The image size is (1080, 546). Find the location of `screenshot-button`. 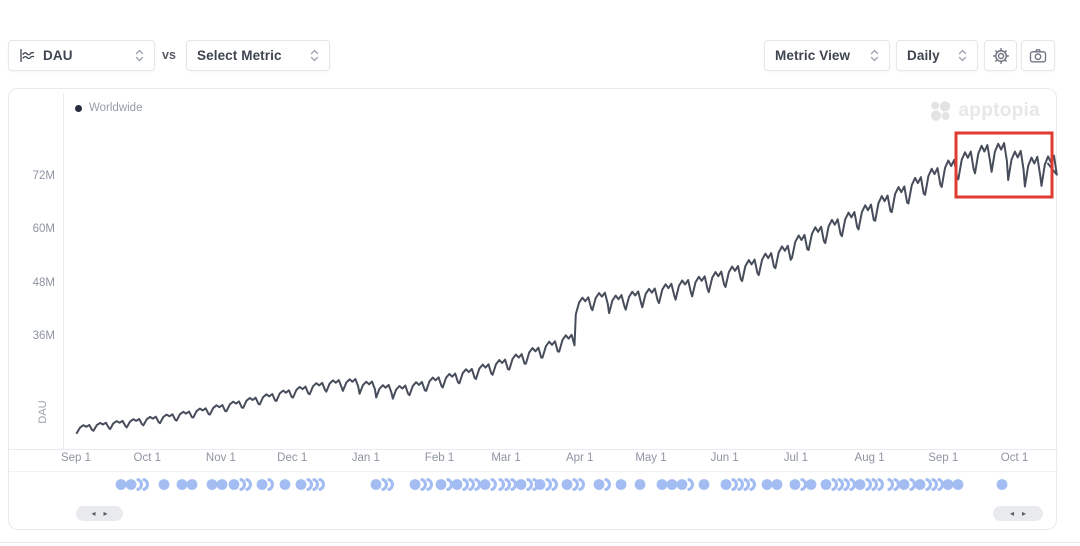

screenshot-button is located at coordinates (1038, 55).